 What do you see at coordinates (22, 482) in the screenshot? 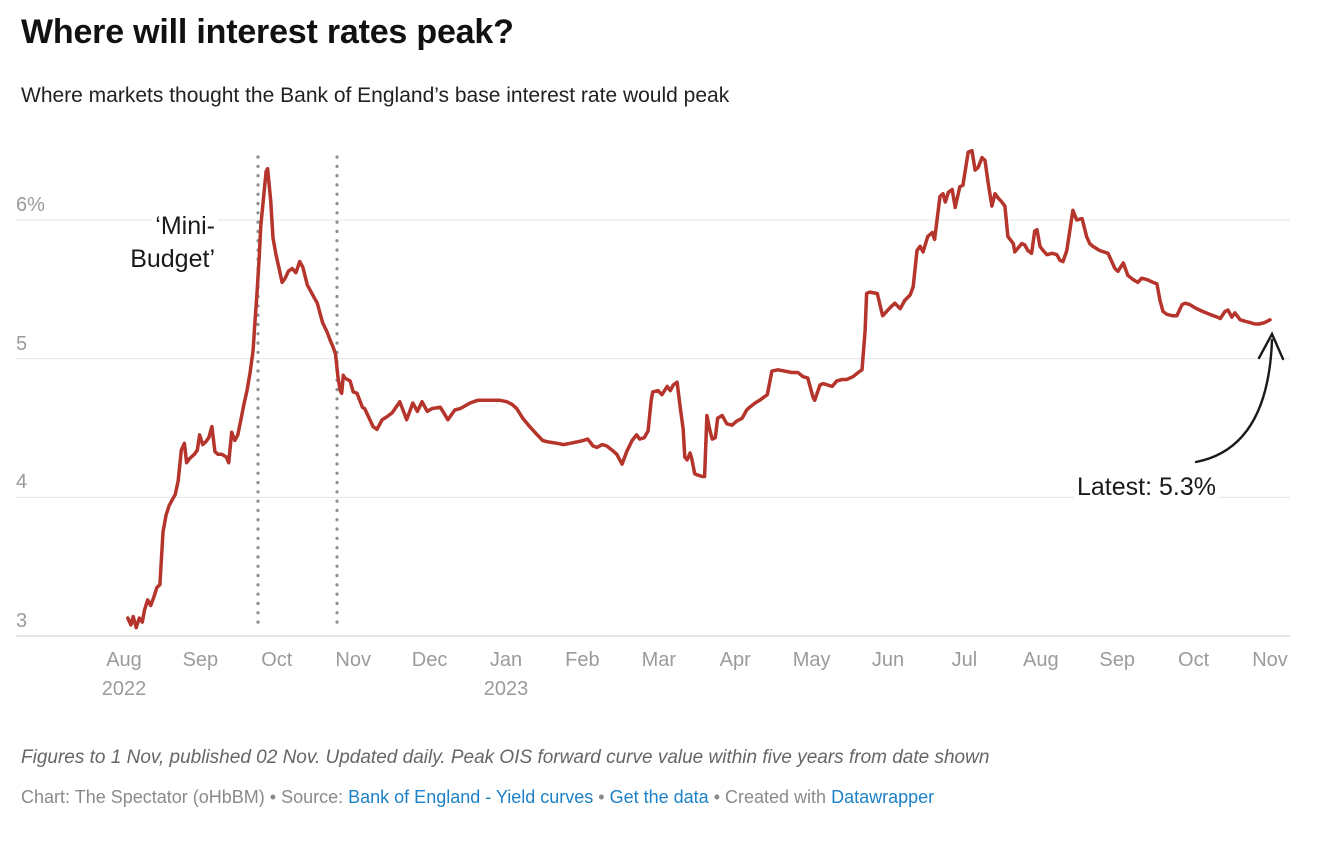
I see `y-tick-label: 4` at bounding box center [22, 482].